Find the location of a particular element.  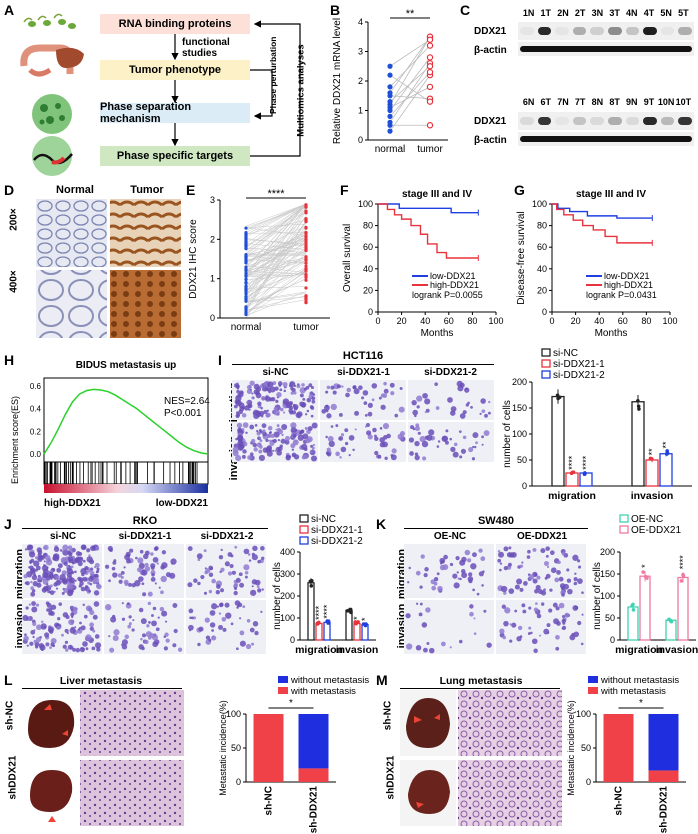

panel-k-col-oeddx21: OE-DDX21 is located at coordinates (541, 536).